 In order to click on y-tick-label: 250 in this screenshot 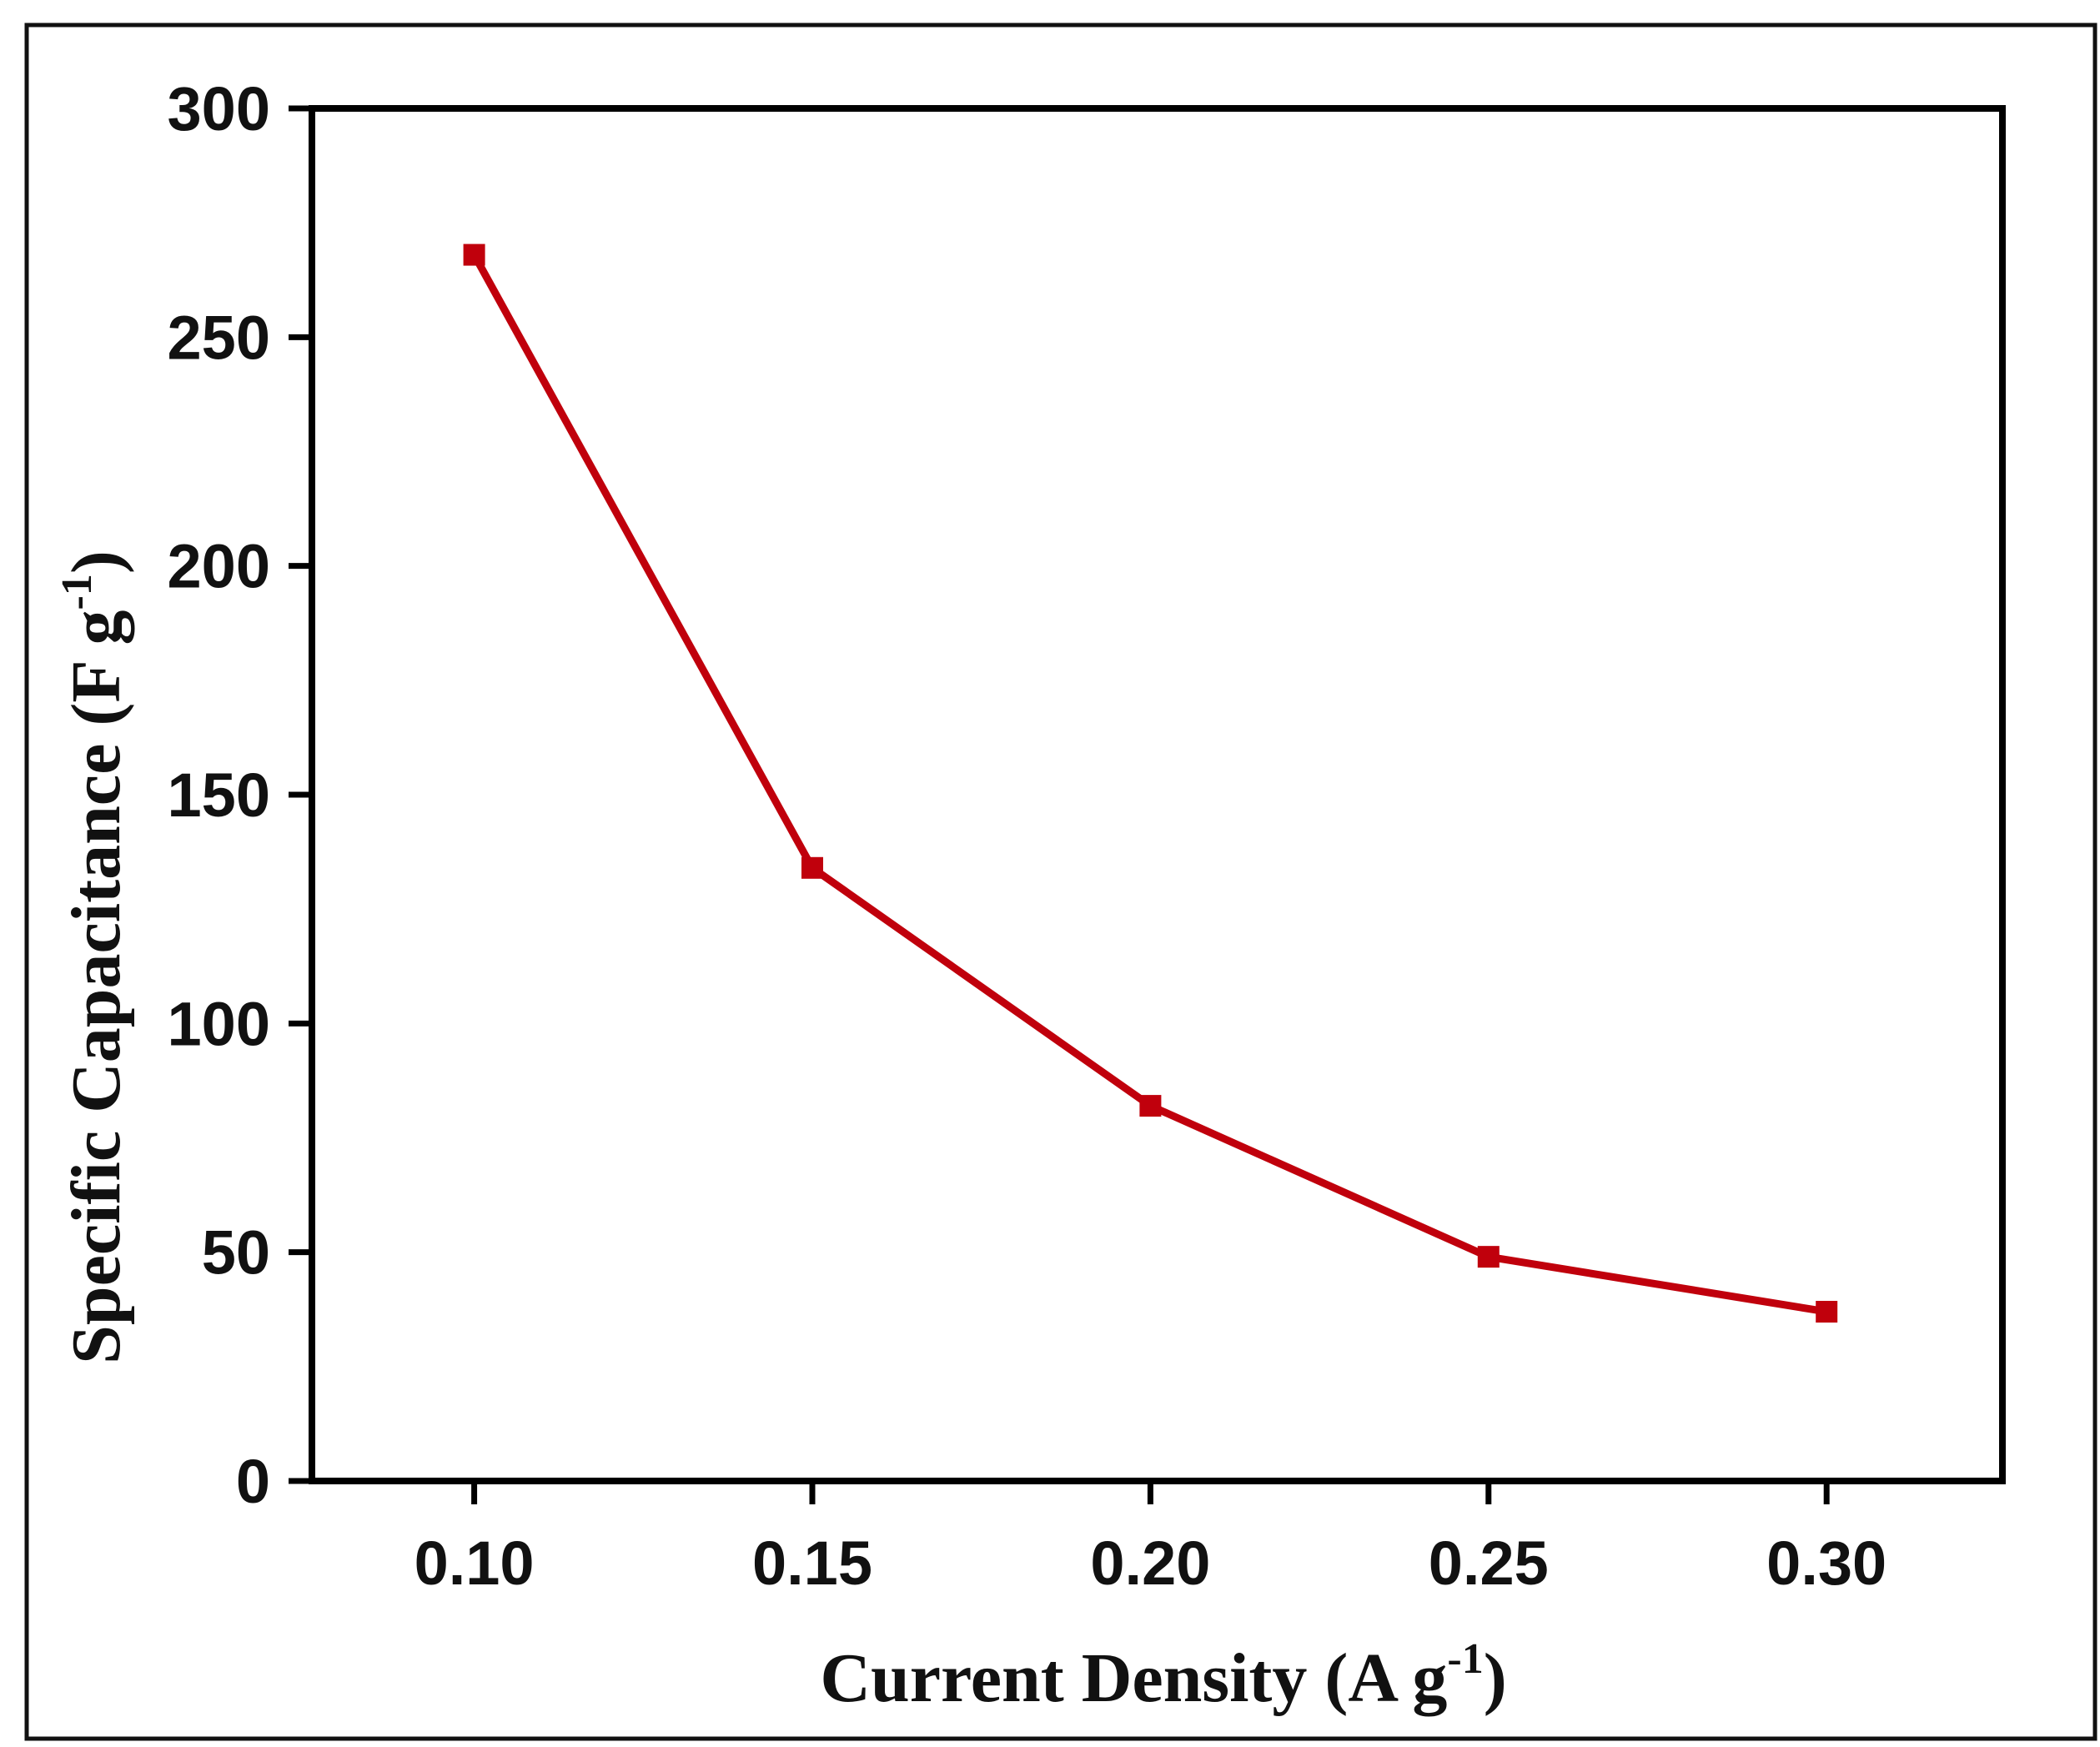, I will do `click(219, 337)`.